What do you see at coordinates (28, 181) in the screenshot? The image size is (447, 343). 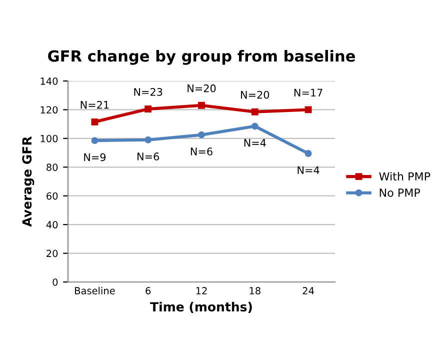 I see `y-axis-title: Average GFR` at bounding box center [28, 181].